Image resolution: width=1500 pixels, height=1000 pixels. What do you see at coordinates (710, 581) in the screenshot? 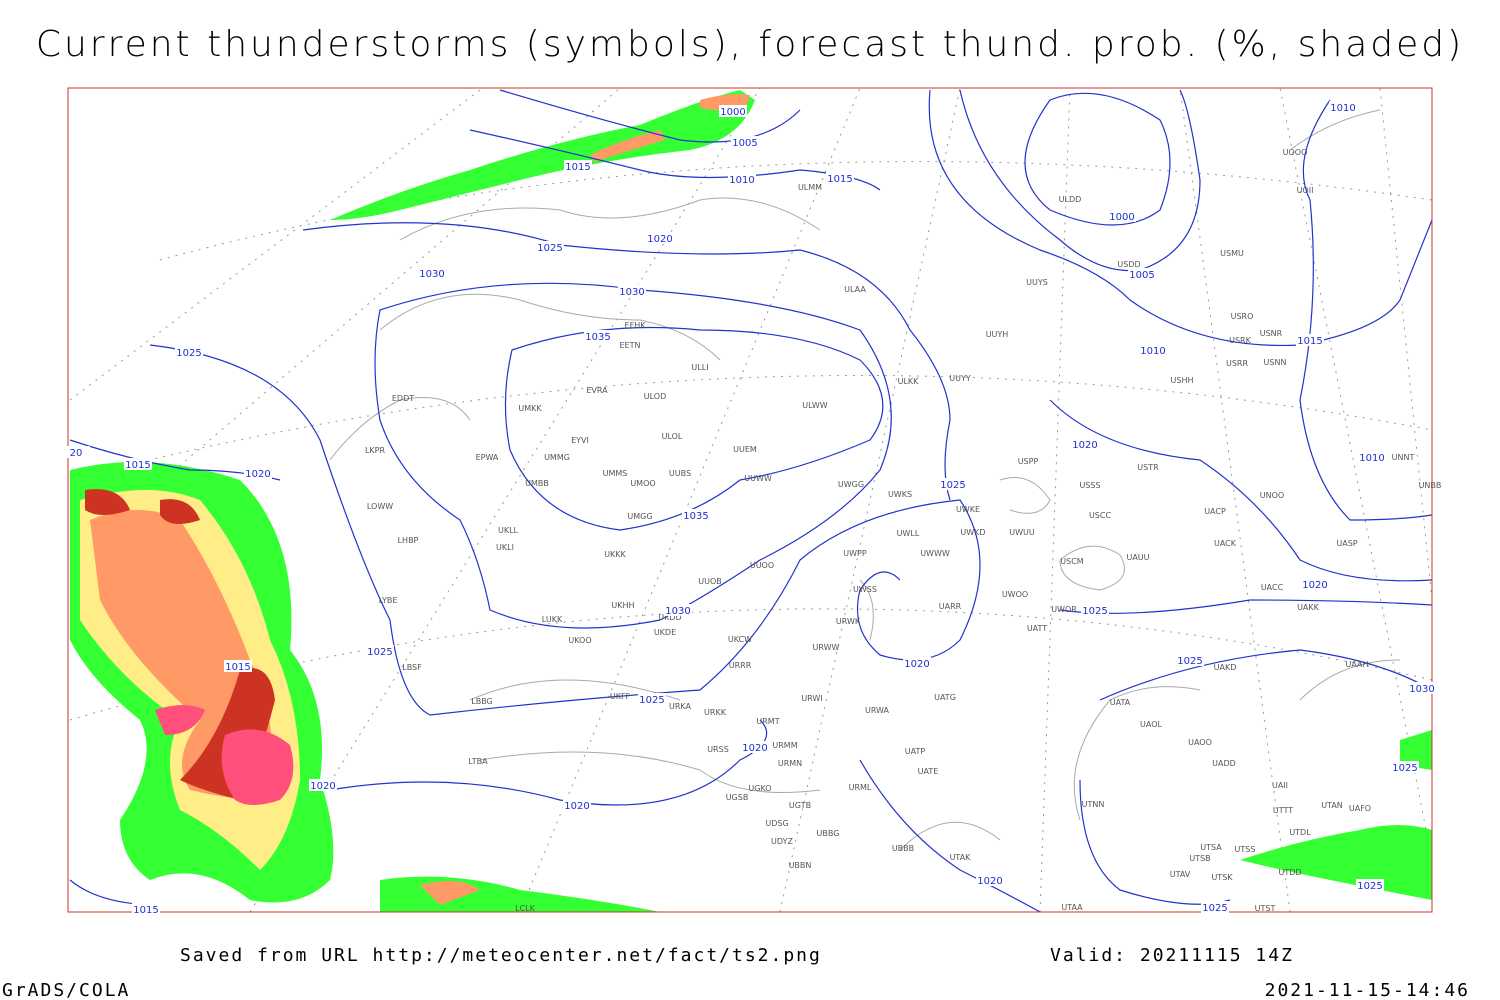
I see `station-label: UUOB` at bounding box center [710, 581].